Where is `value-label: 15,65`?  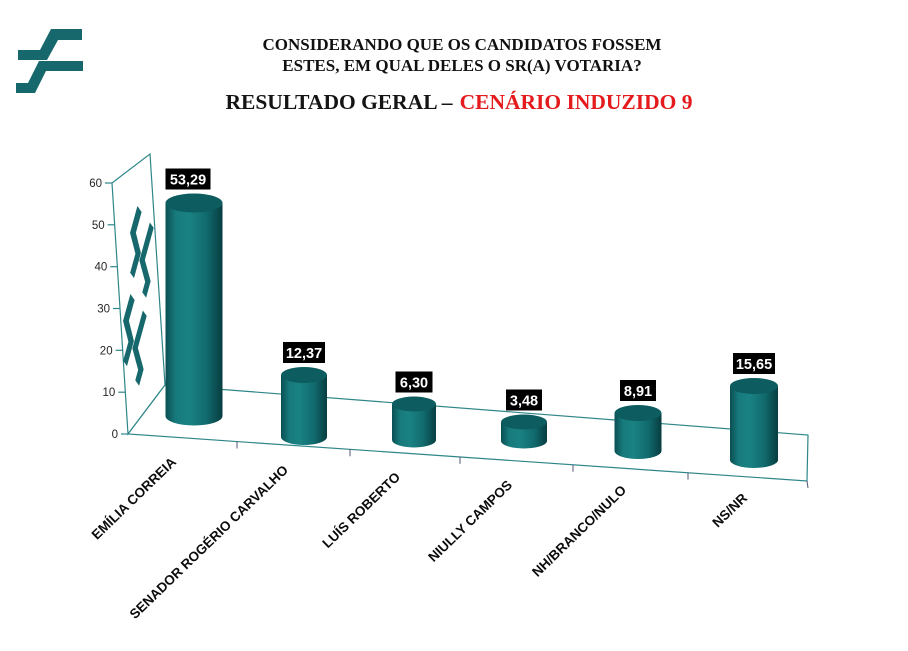
value-label: 15,65 is located at coordinates (754, 363).